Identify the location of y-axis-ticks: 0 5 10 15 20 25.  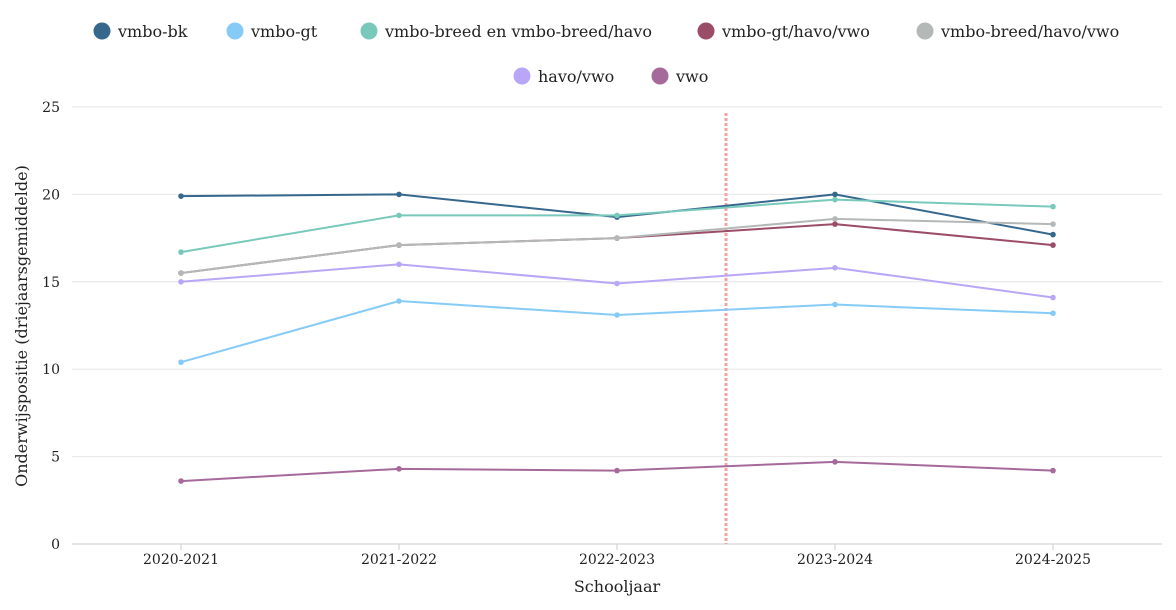
(51, 326).